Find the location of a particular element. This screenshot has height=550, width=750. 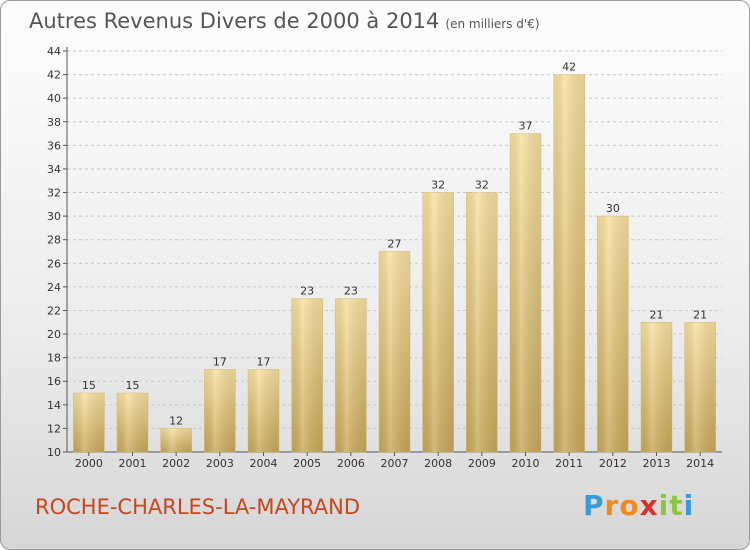

x-tick-label: 2007 is located at coordinates (395, 463).